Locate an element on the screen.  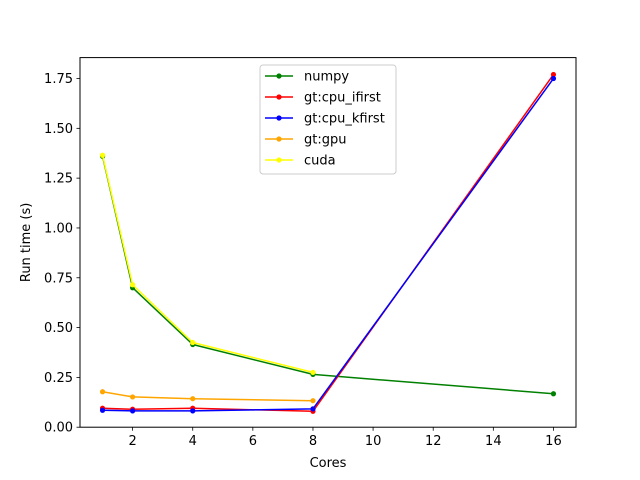
legend-item: cuda is located at coordinates (300, 161).